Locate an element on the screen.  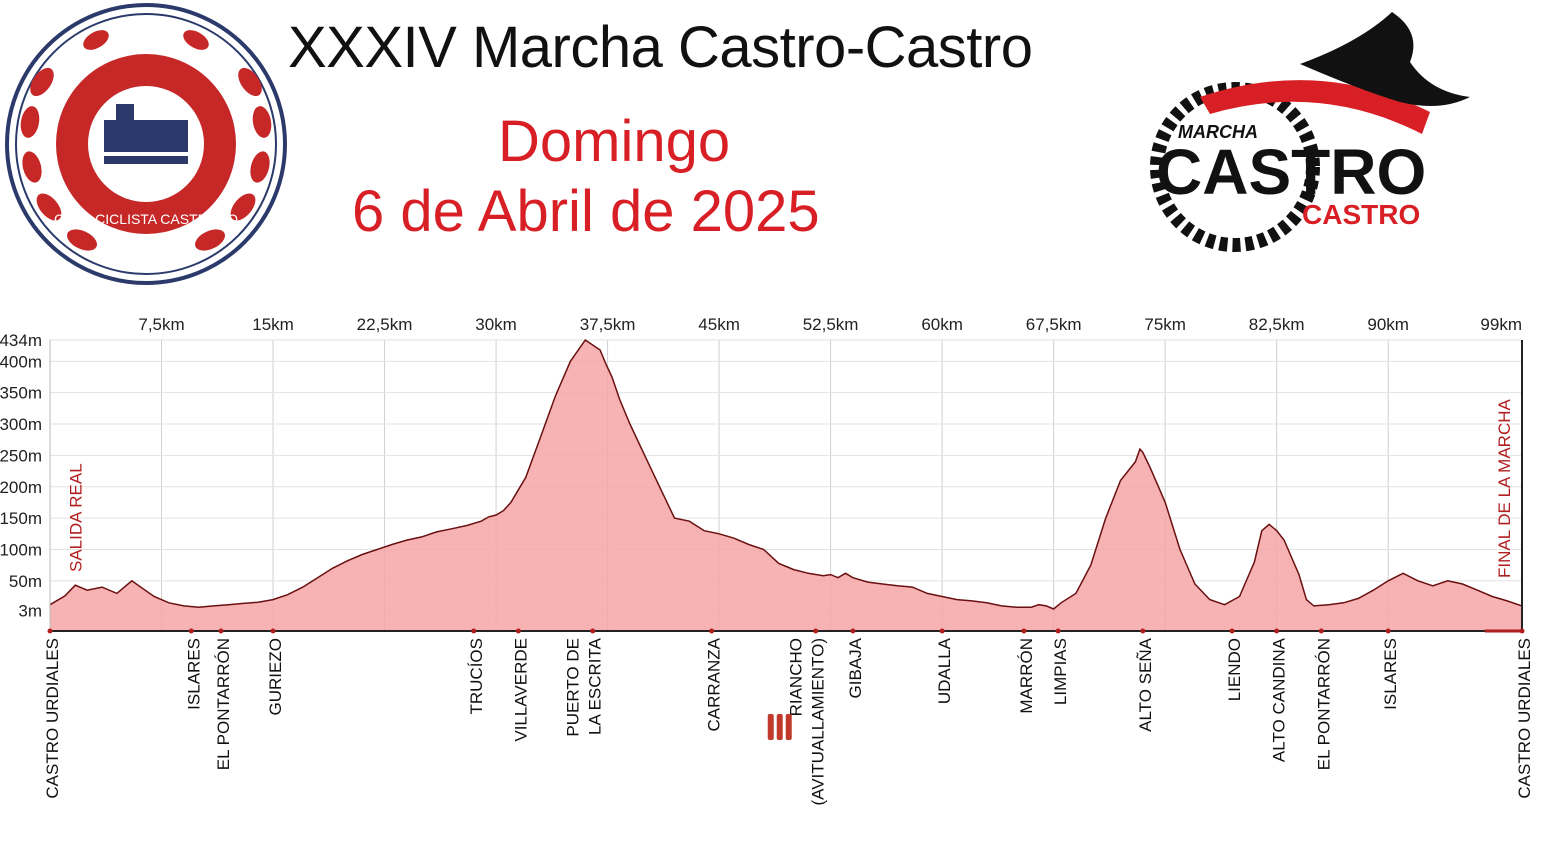
club-logo: CLUB CICLISTA CASTREÑO is located at coordinates (146, 144).